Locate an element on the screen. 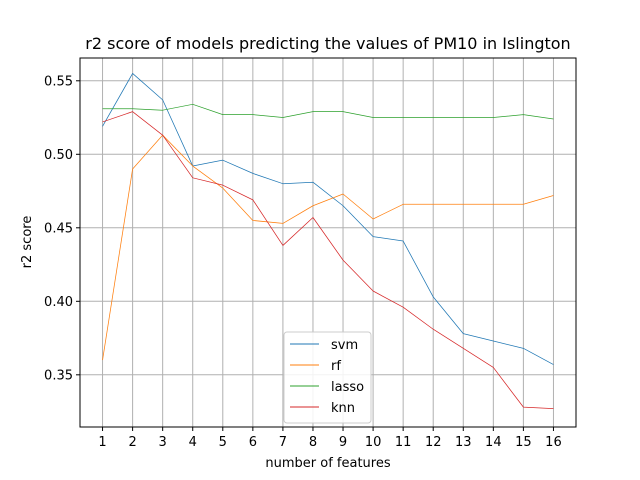 The width and height of the screenshot is (640, 480). x-tick-label: 10 is located at coordinates (373, 442).